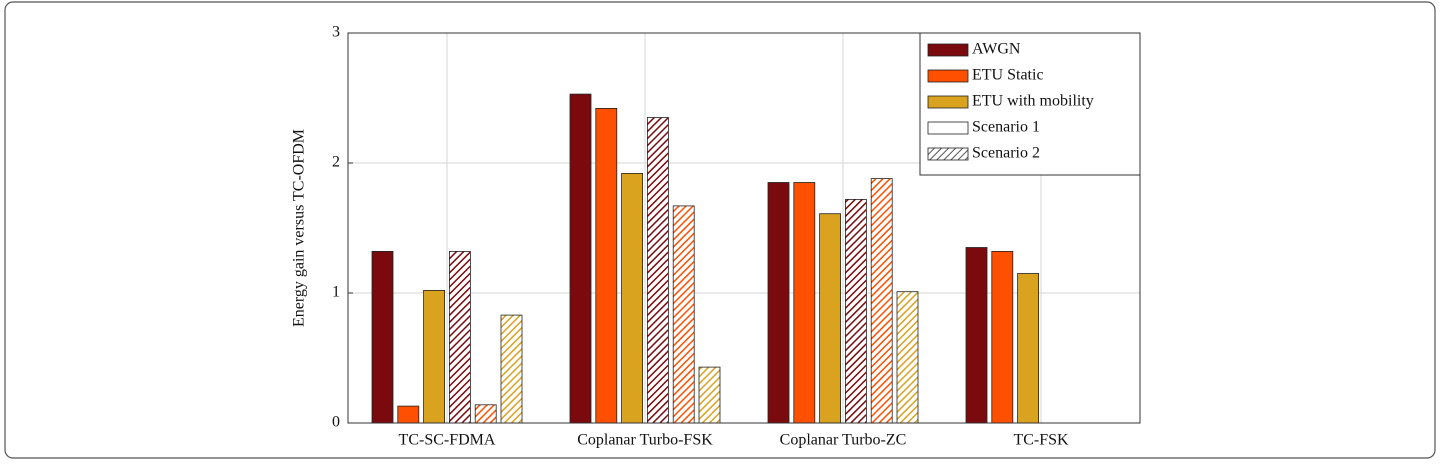  What do you see at coordinates (1033, 101) in the screenshot?
I see `legend-label: ETU with mobility` at bounding box center [1033, 101].